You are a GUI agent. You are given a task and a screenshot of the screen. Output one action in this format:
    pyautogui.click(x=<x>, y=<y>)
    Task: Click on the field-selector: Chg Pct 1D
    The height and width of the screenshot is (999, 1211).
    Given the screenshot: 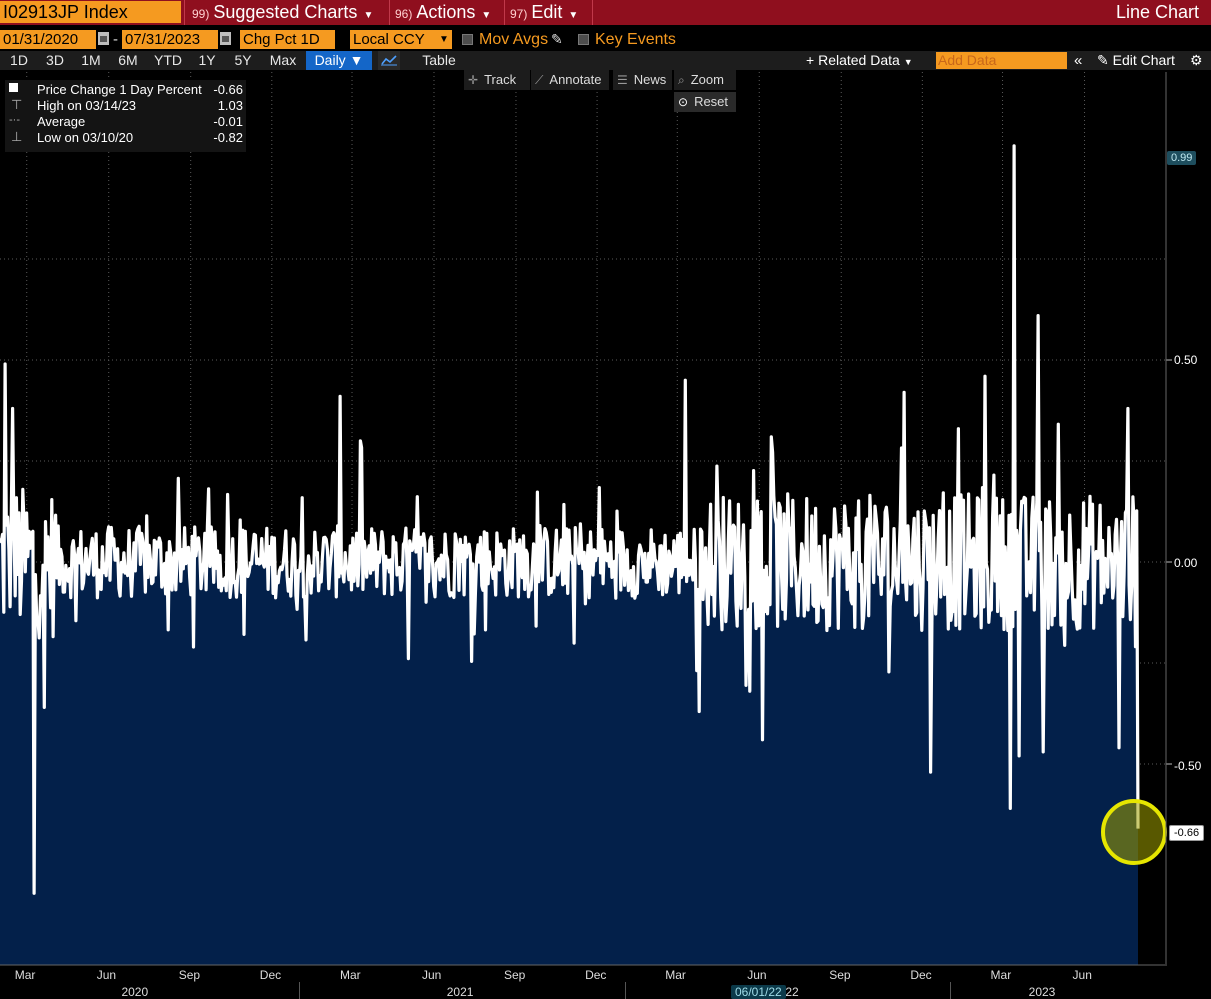 What is the action you would take?
    pyautogui.click(x=287, y=39)
    